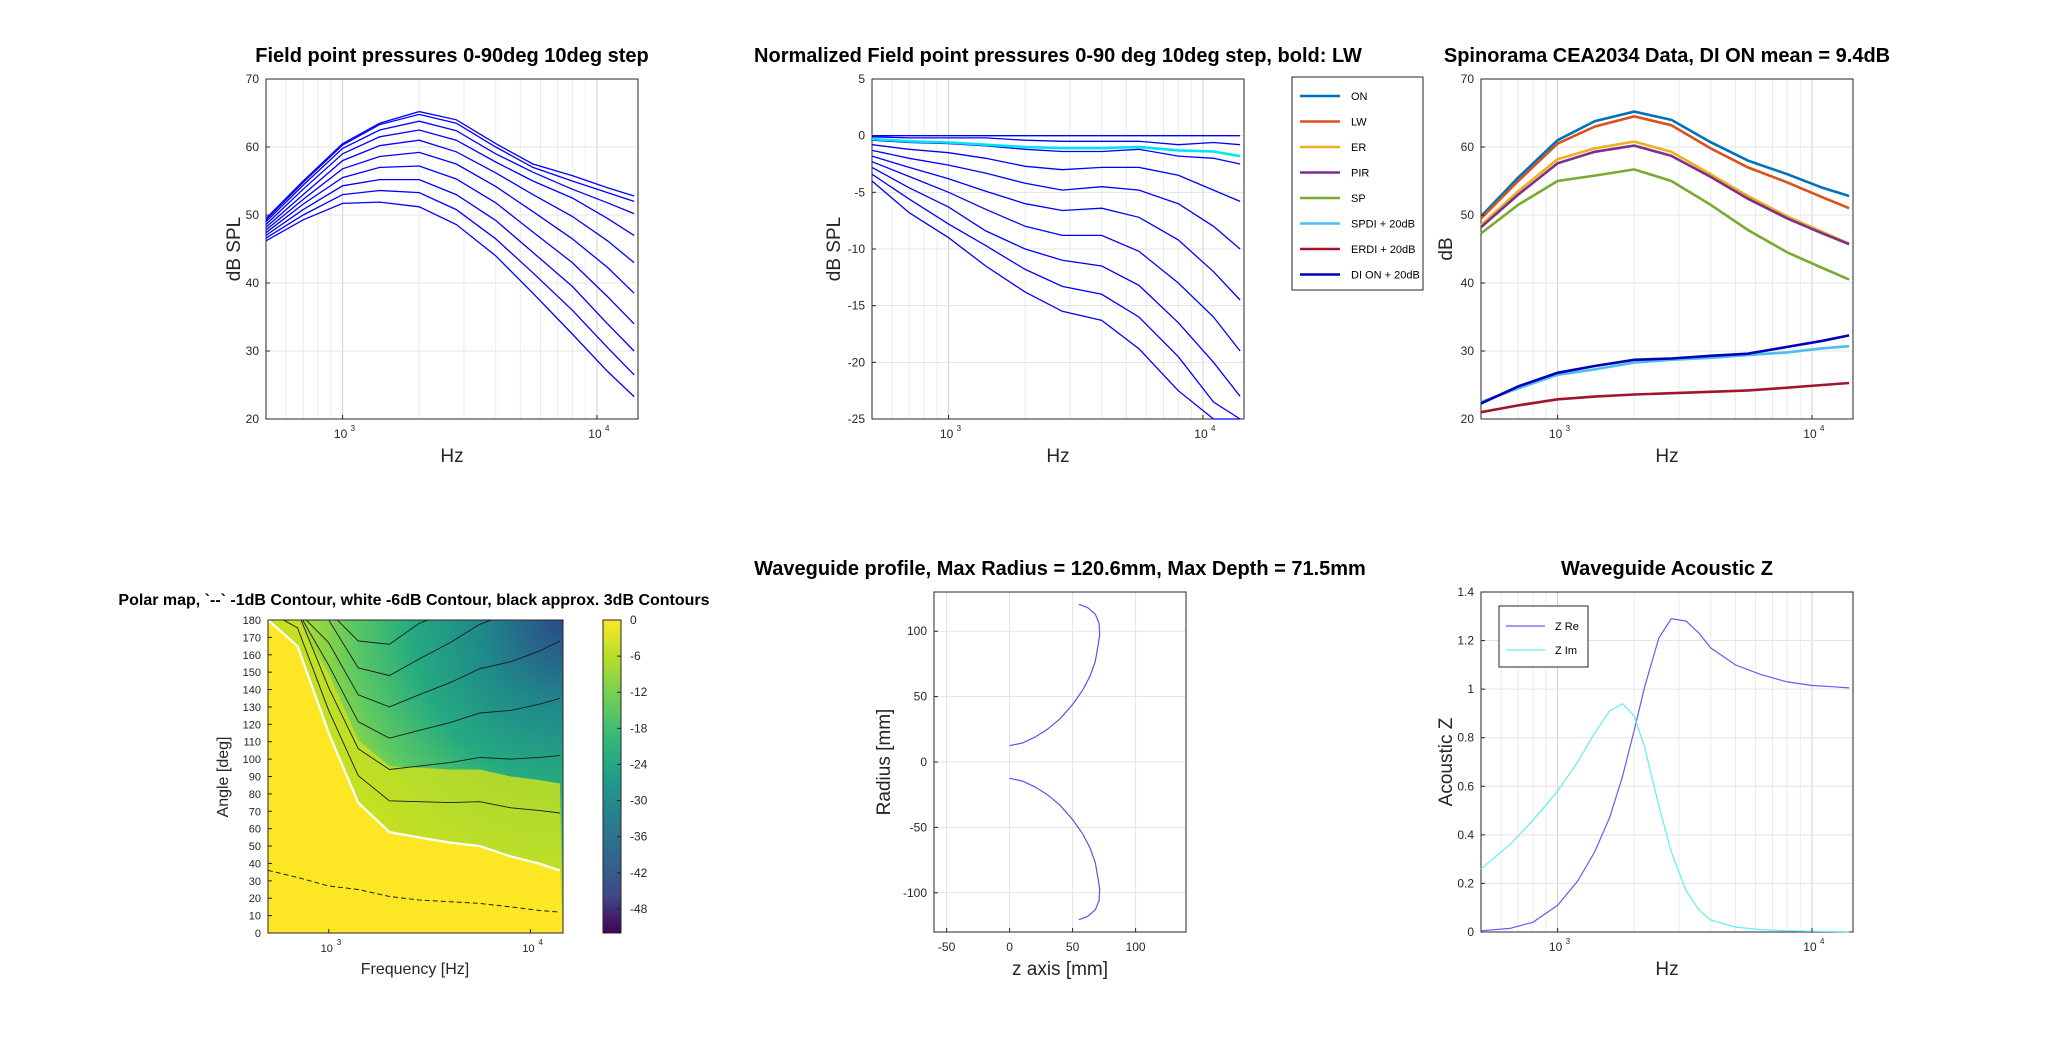 Image resolution: width=2048 pixels, height=1047 pixels. I want to click on profile-upper-line, so click(1055, 675).